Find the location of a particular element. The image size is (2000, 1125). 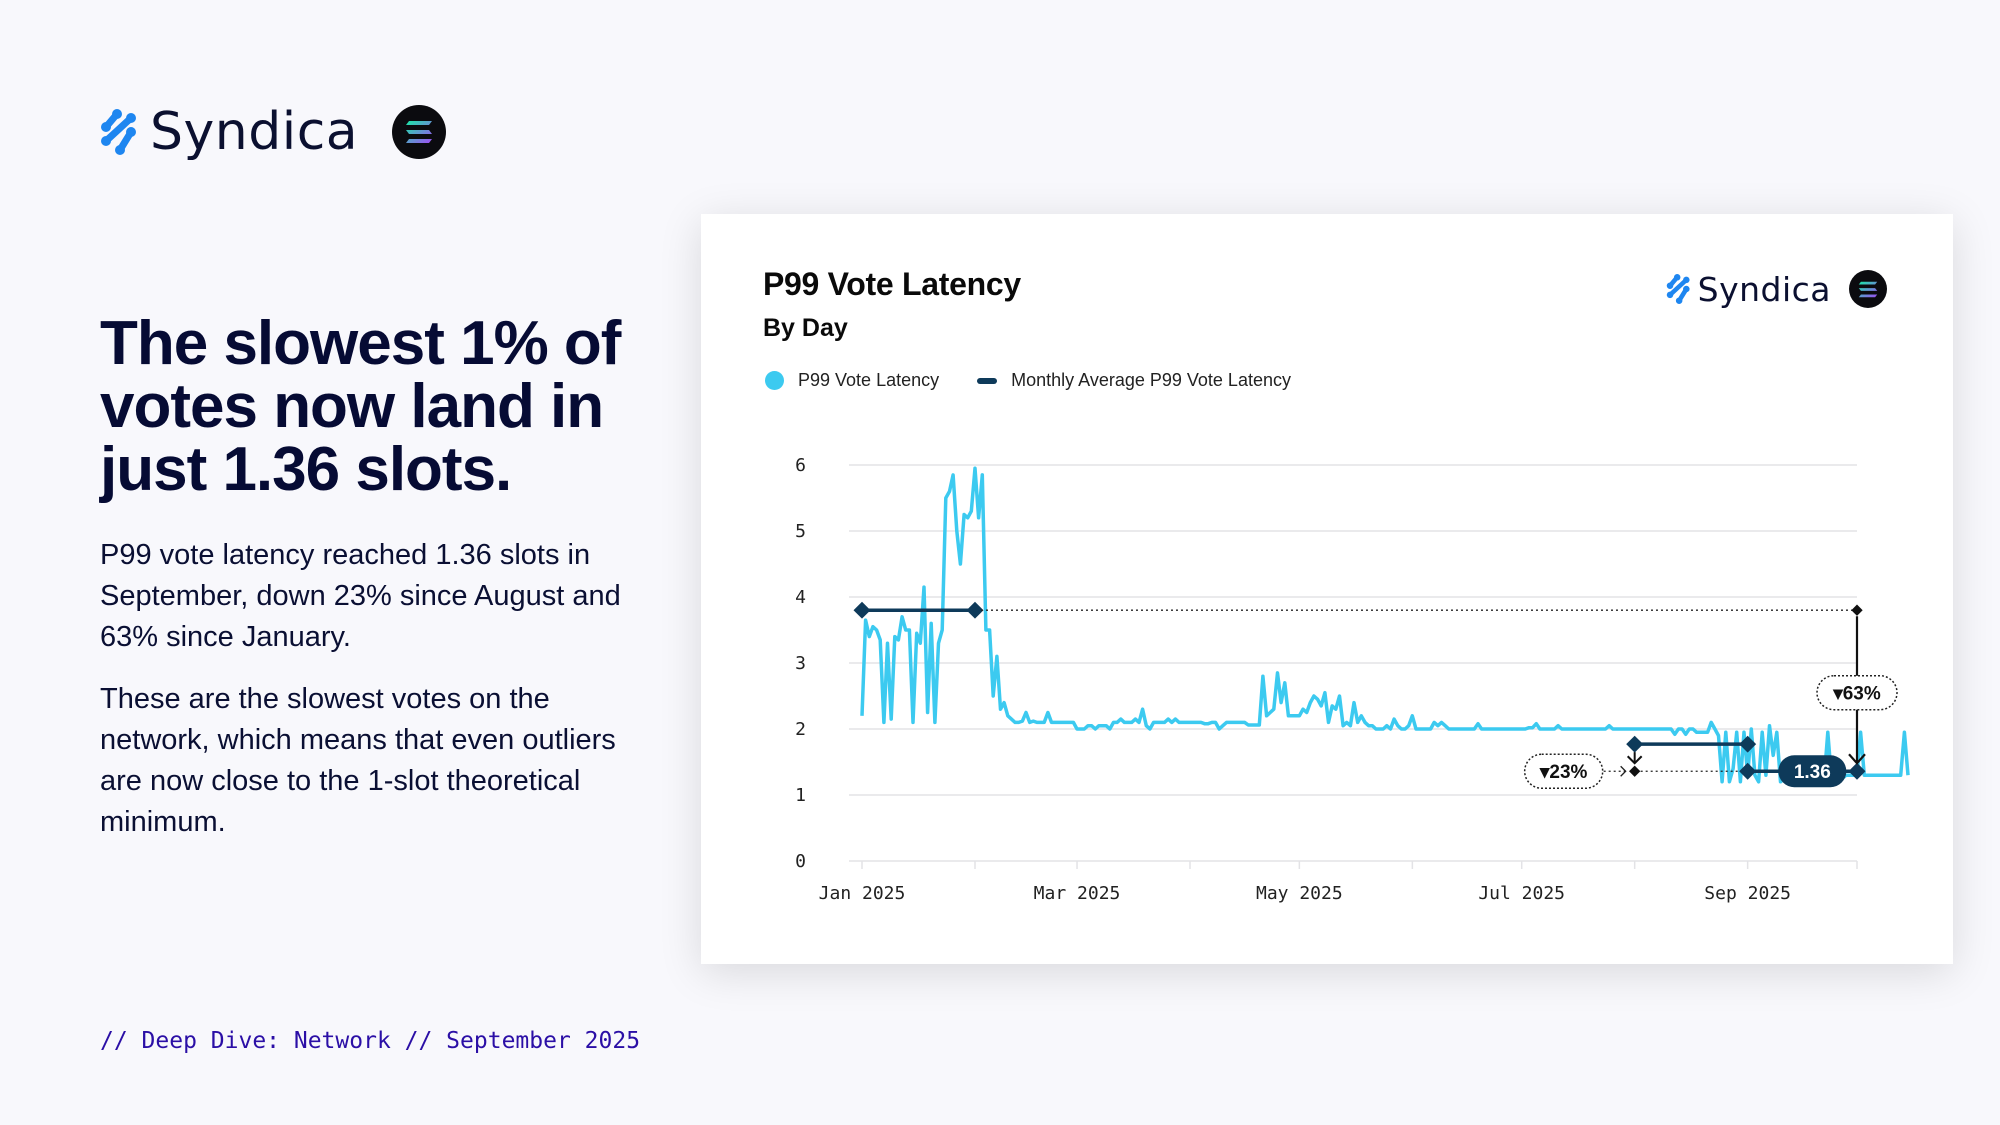

value-badge-1-36-label: 1.36 is located at coordinates (1812, 772).